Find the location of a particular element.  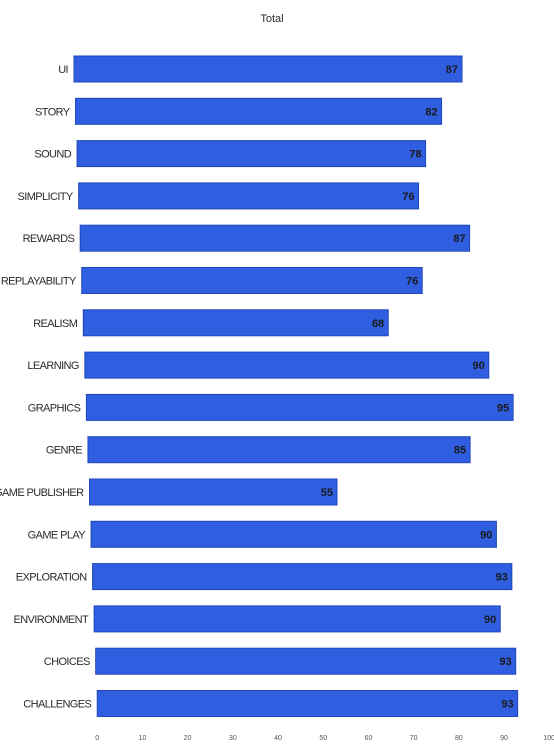

bar-exploration is located at coordinates (302, 577).